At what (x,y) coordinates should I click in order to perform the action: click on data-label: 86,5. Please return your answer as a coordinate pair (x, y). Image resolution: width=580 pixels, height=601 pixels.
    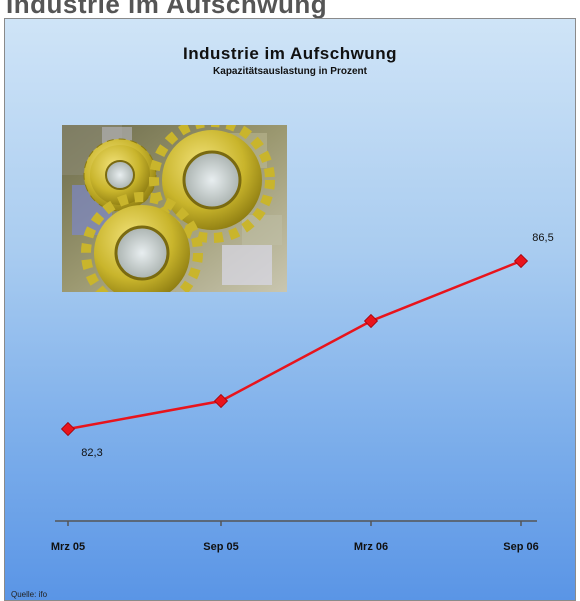
    Looking at the image, I should click on (542, 238).